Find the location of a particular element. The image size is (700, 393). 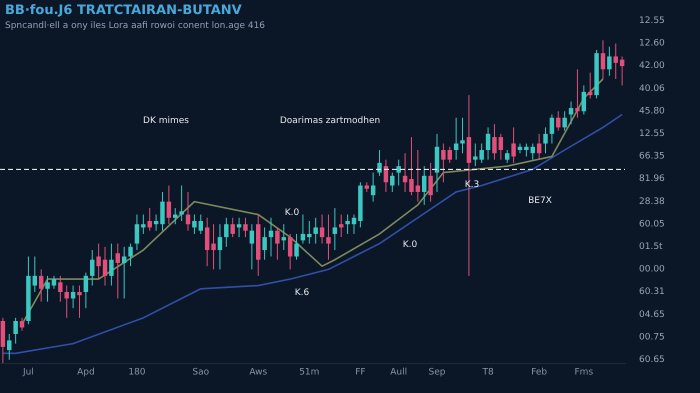

x-tick-label: Fms is located at coordinates (584, 373).